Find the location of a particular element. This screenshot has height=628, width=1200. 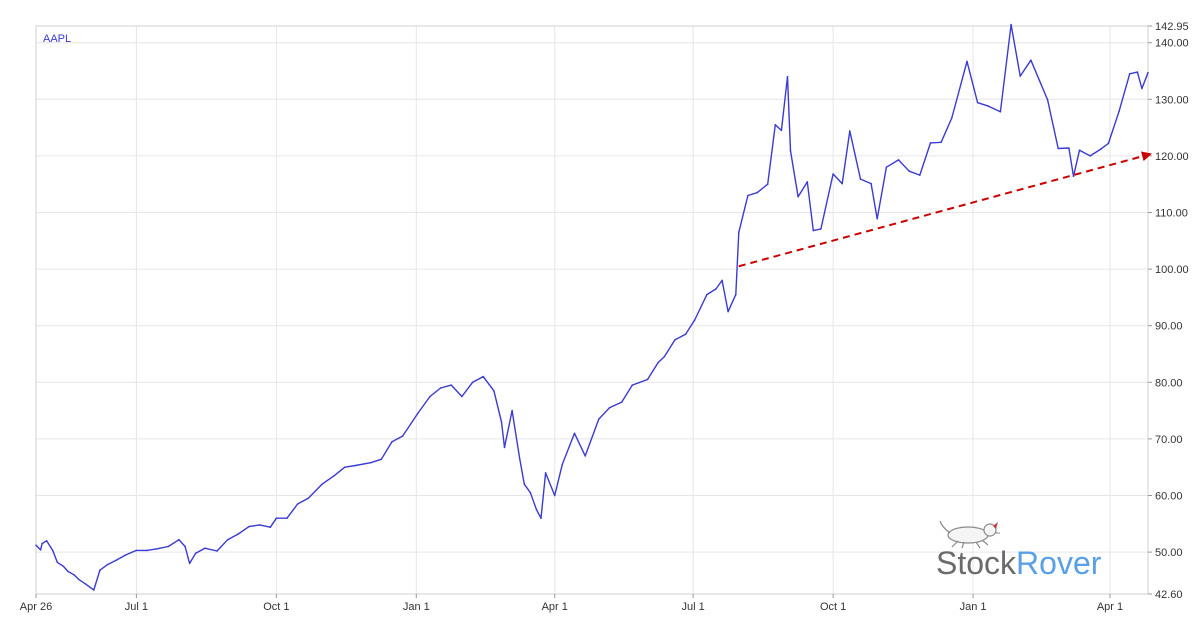

y-tick-label: 50.00 is located at coordinates (1169, 553).